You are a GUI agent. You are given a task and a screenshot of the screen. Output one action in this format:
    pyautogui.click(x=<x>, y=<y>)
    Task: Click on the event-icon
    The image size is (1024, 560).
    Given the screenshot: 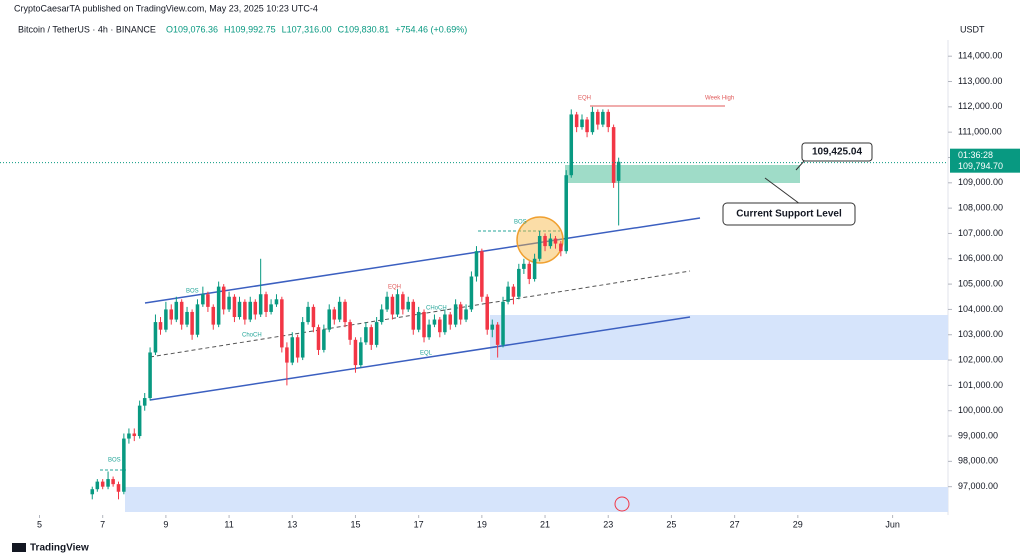 What is the action you would take?
    pyautogui.click(x=622, y=504)
    